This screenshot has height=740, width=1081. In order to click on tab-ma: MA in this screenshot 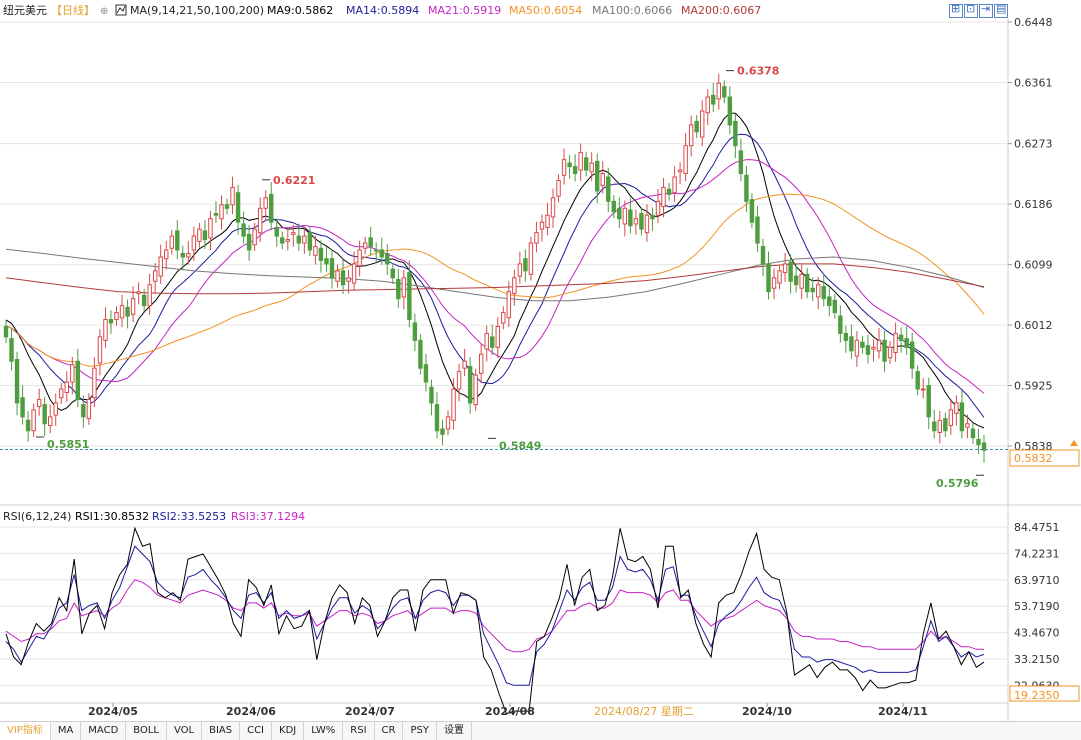, I will do `click(66, 731)`.